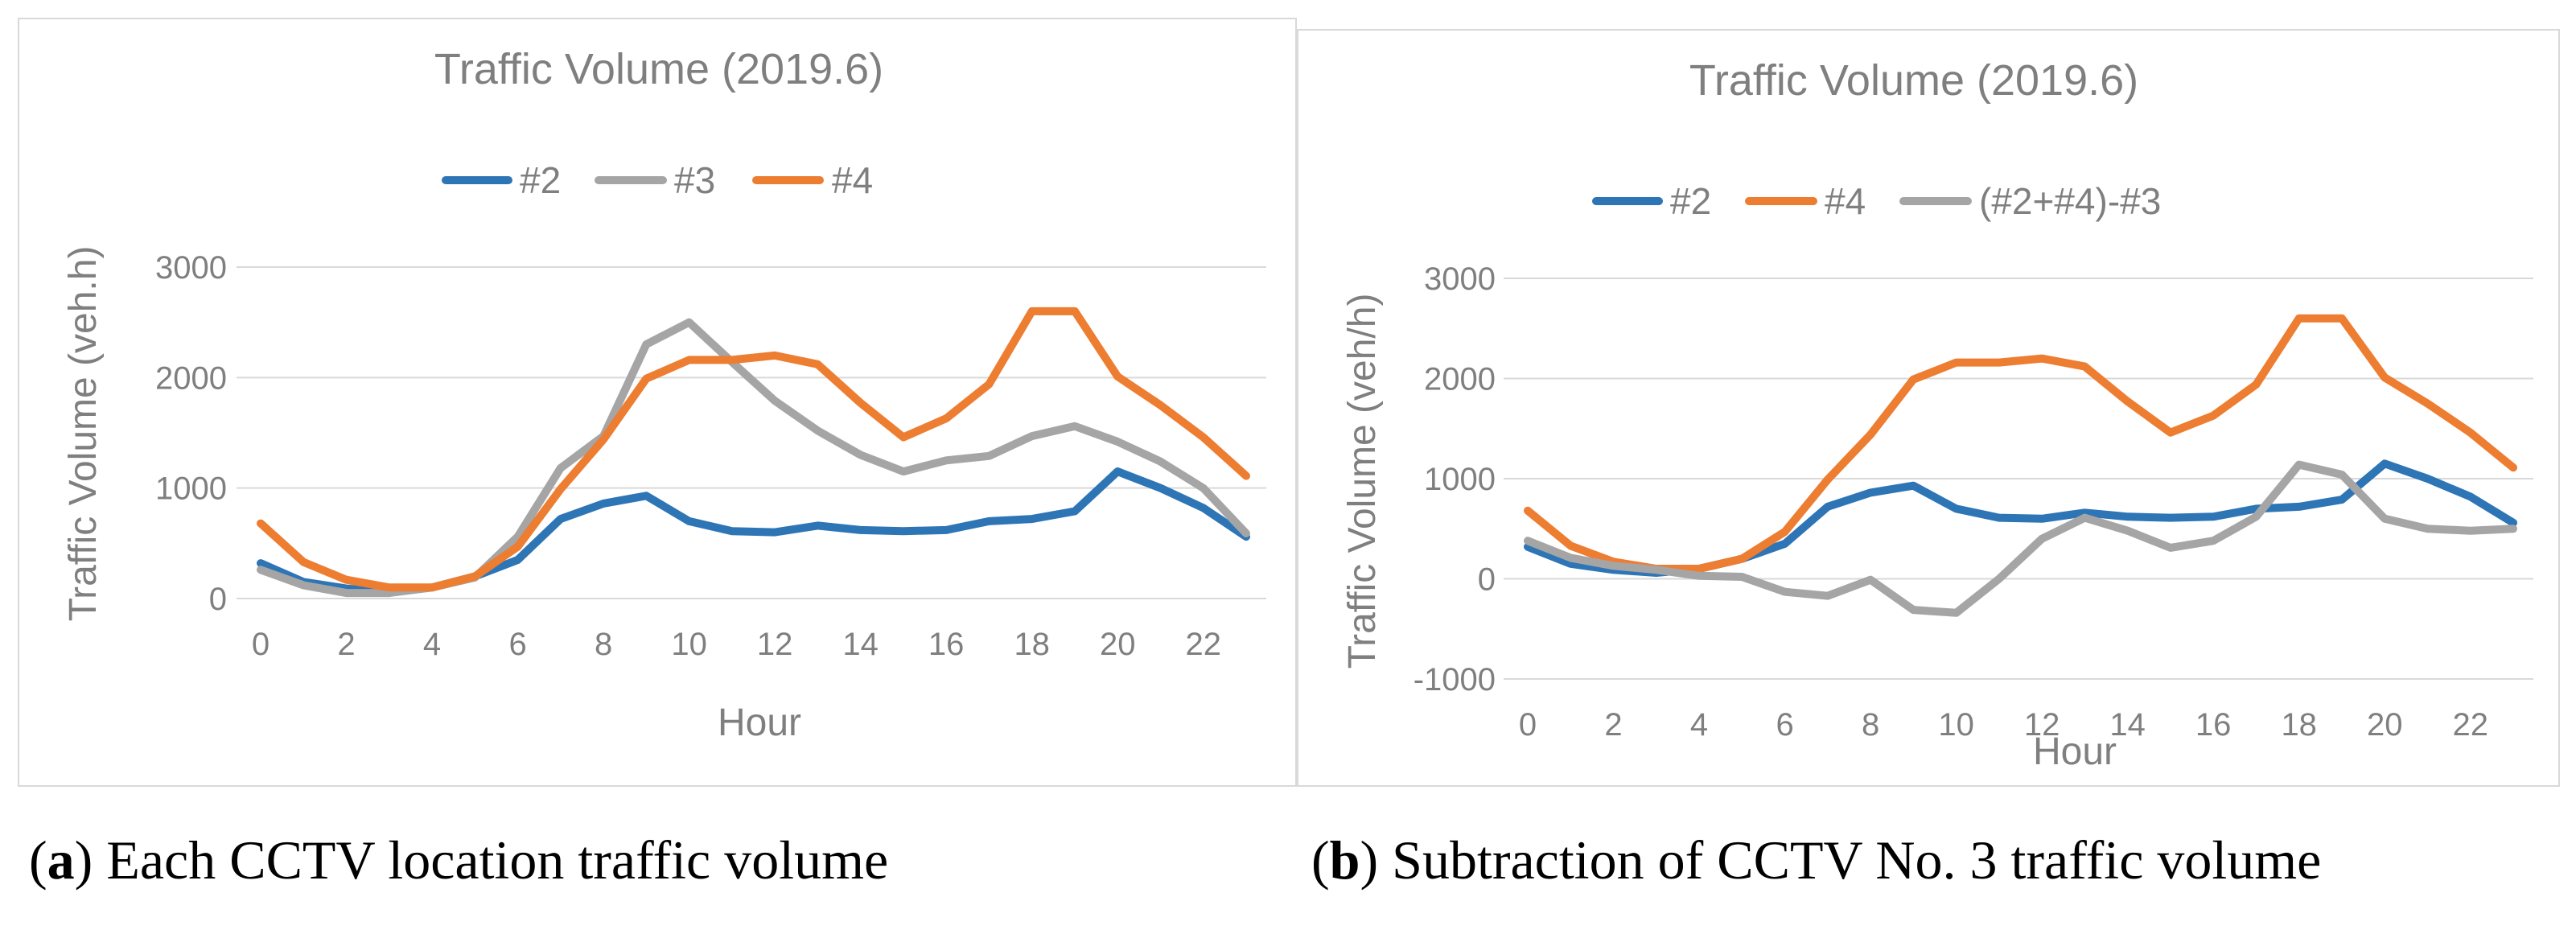 The width and height of the screenshot is (2576, 934). What do you see at coordinates (2042, 725) in the screenshot?
I see `x-tick-label-b: 12` at bounding box center [2042, 725].